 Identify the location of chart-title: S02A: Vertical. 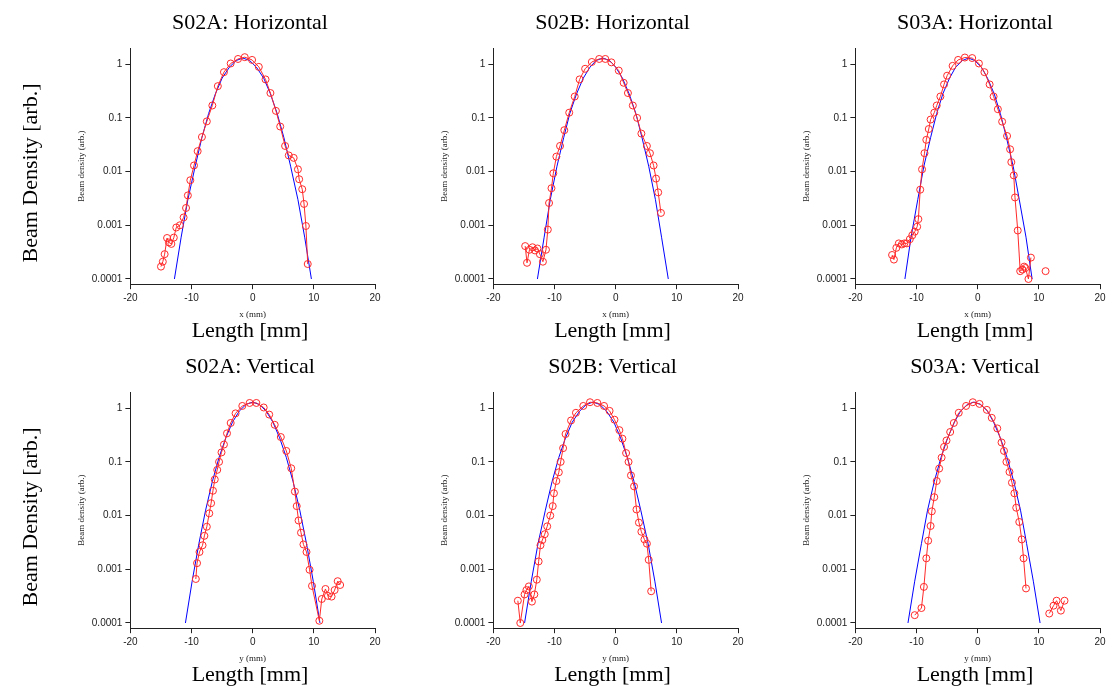
(250, 366).